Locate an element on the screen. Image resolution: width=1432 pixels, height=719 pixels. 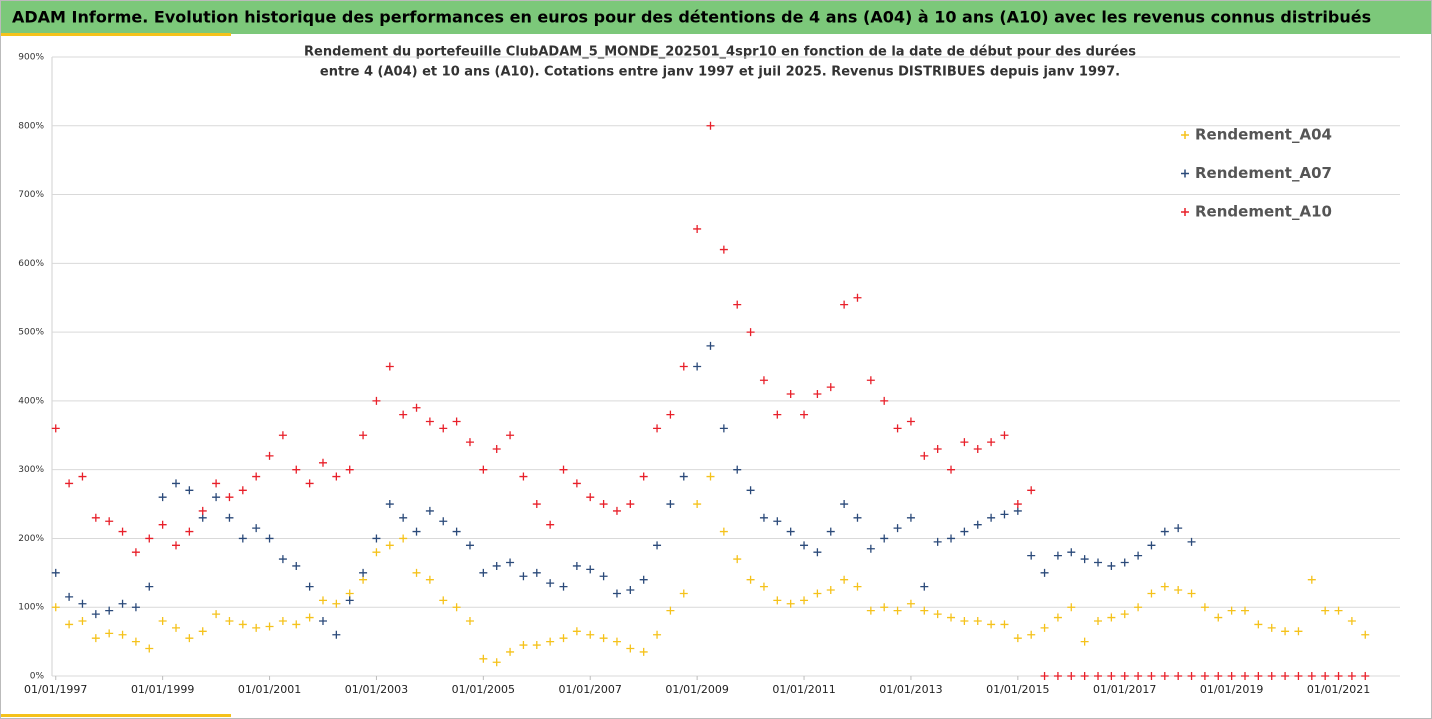
legend-marker is located at coordinates (1185, 173).